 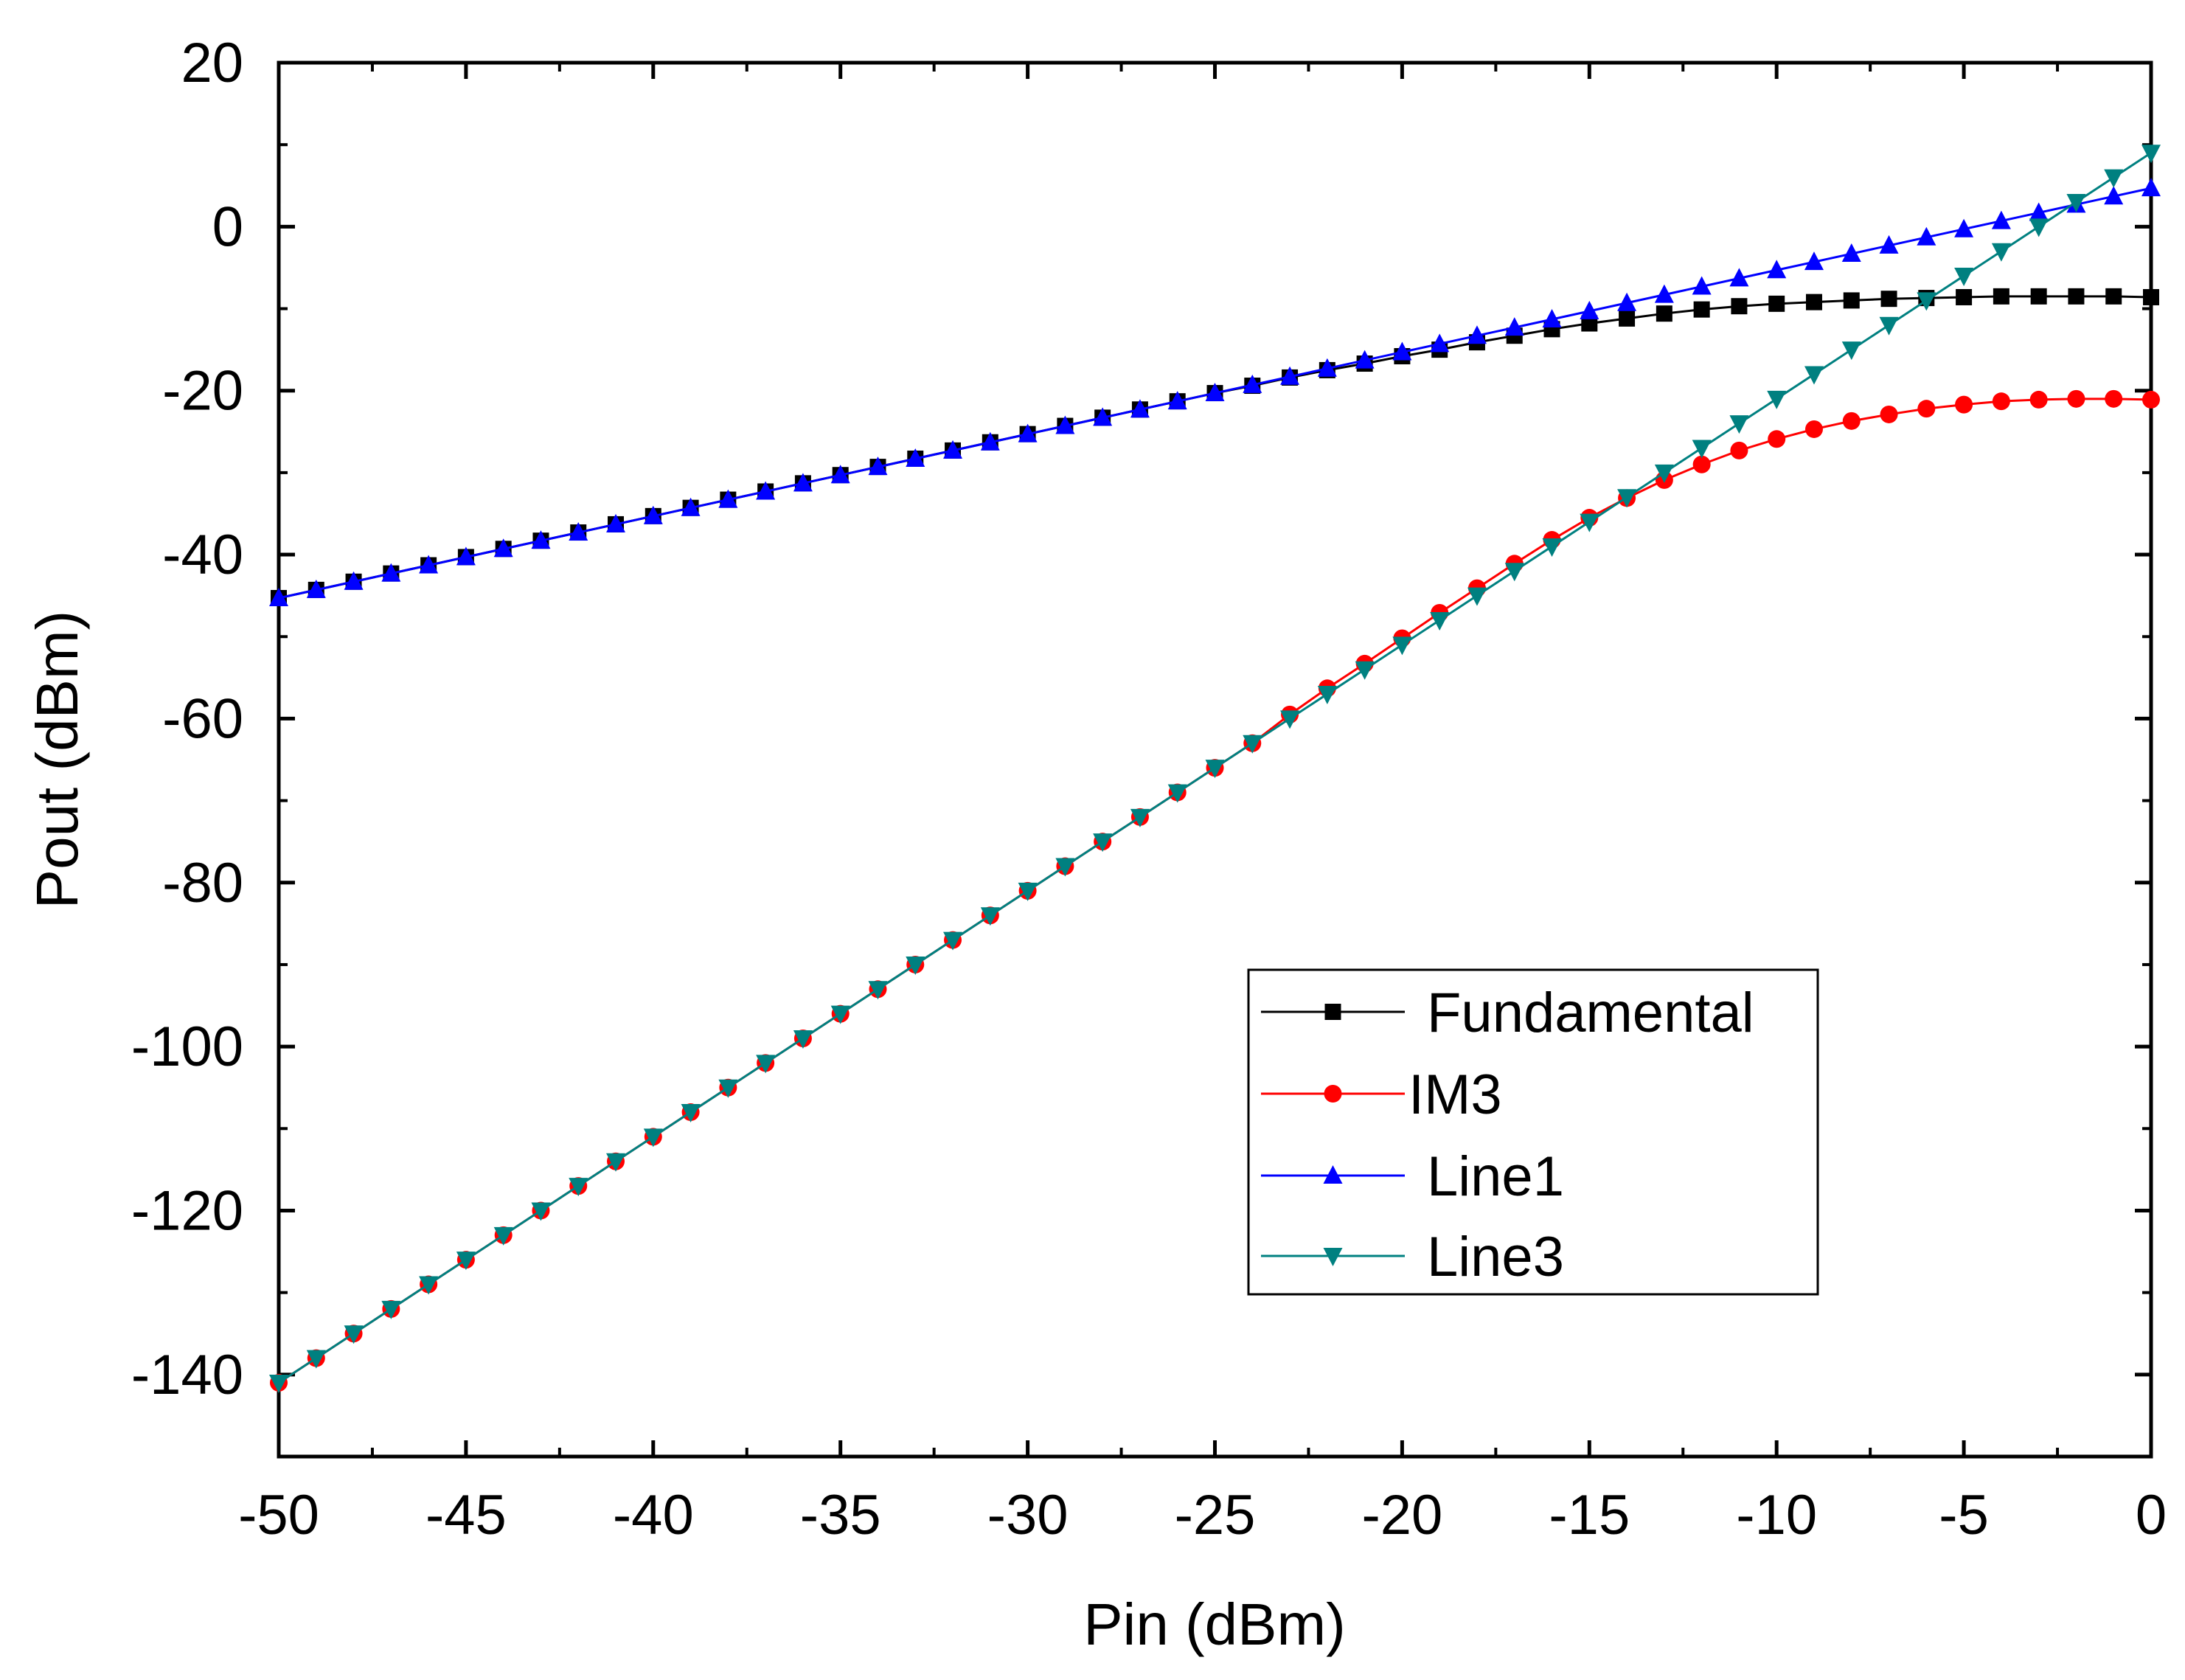 I want to click on legend-item-line3: Line3, so click(x=1412, y=1257).